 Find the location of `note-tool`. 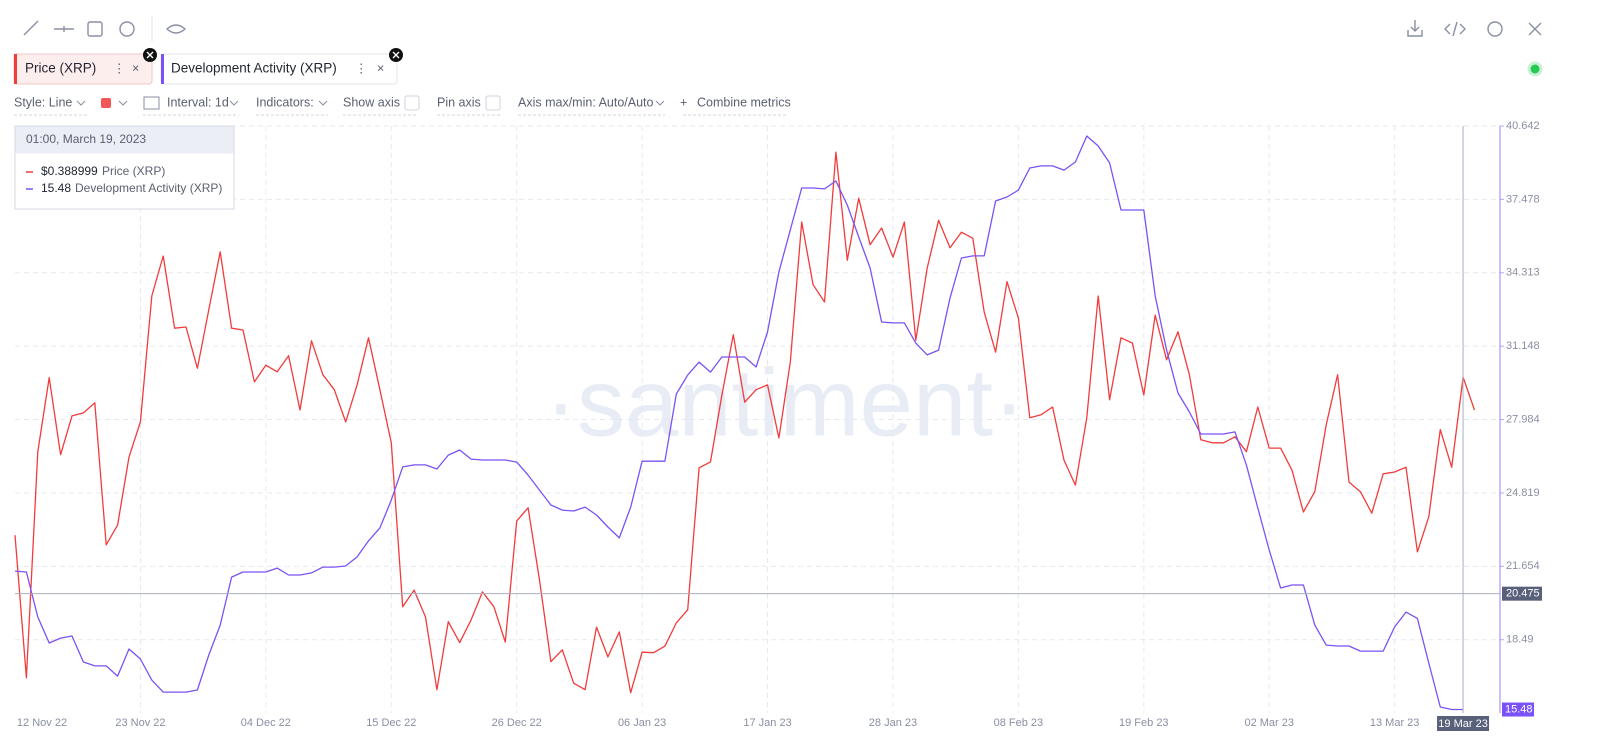

note-tool is located at coordinates (95, 29).